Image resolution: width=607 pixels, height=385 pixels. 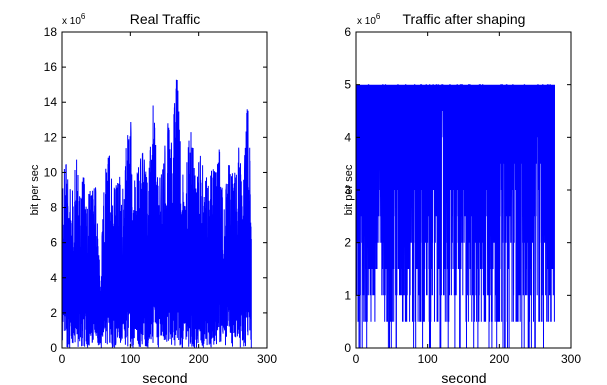 What do you see at coordinates (53, 208) in the screenshot?
I see `y-tick-label: 8` at bounding box center [53, 208].